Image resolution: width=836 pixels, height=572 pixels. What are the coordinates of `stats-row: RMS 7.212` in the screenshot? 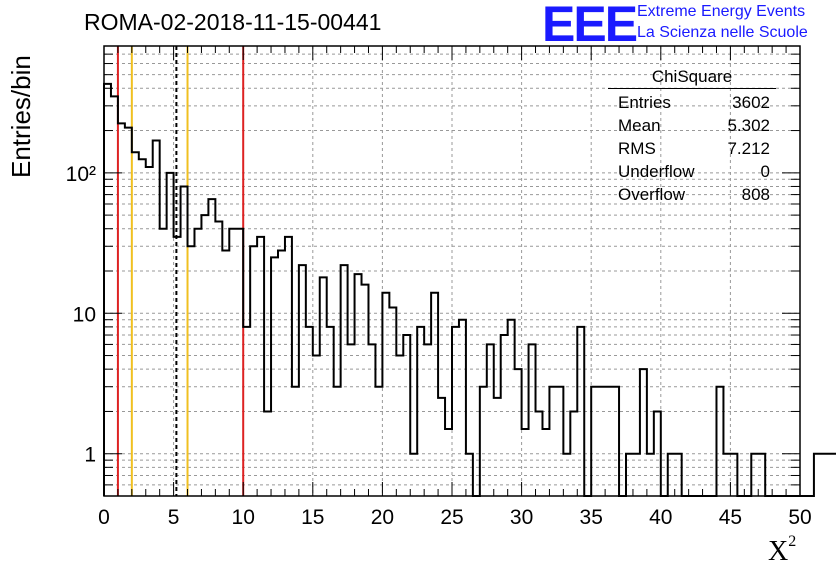 It's located at (692, 148).